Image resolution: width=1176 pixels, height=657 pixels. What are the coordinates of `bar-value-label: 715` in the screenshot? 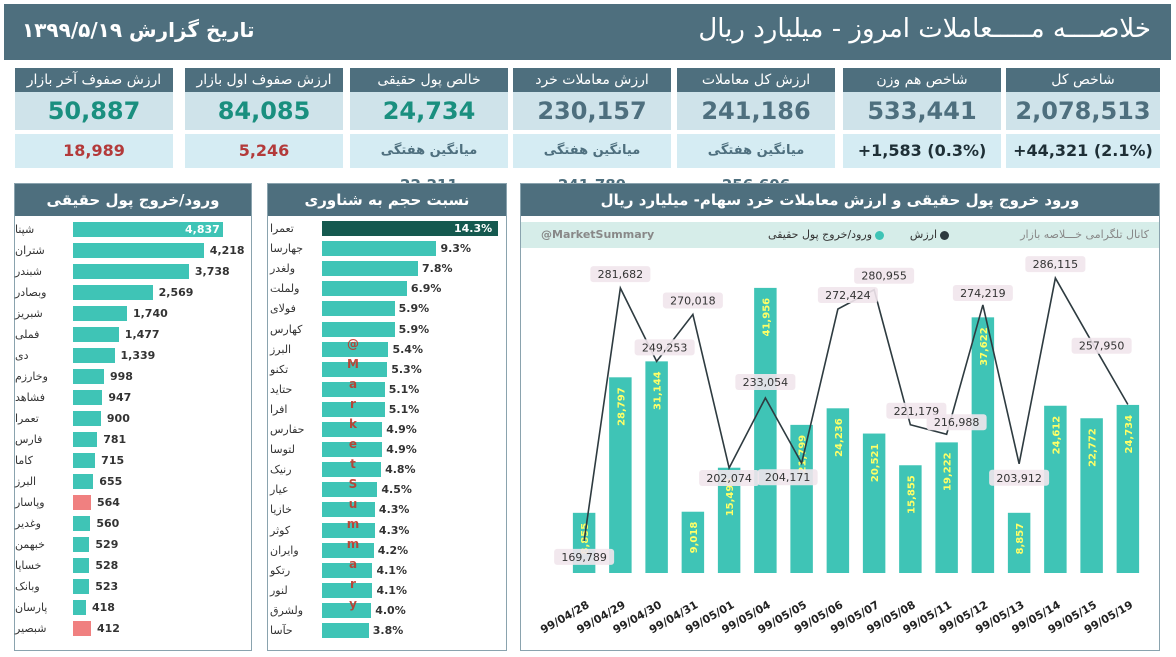 It's located at (113, 460).